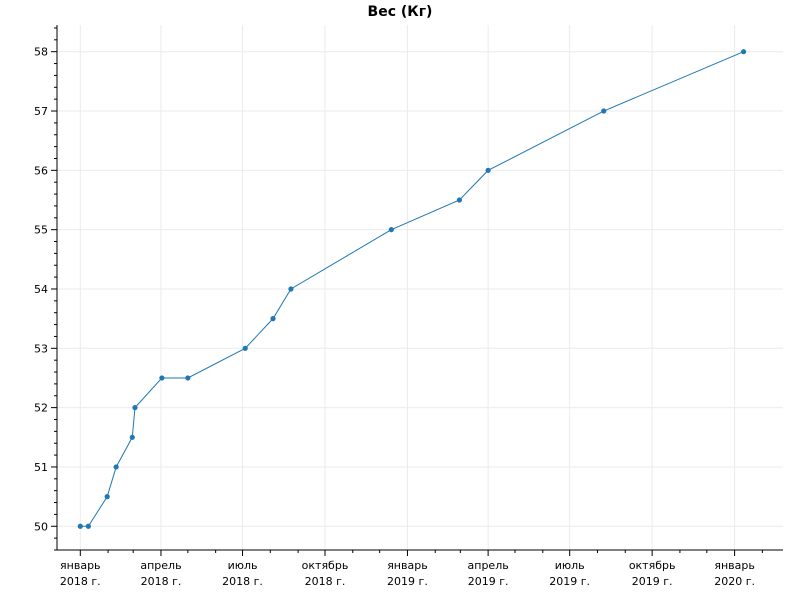  I want to click on y-tick-label: 50, so click(41, 526).